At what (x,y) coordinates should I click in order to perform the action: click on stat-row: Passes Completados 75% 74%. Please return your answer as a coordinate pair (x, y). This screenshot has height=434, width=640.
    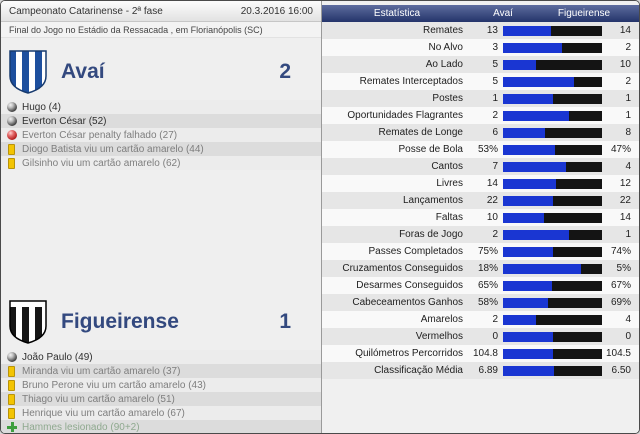
    Looking at the image, I should click on (480, 251).